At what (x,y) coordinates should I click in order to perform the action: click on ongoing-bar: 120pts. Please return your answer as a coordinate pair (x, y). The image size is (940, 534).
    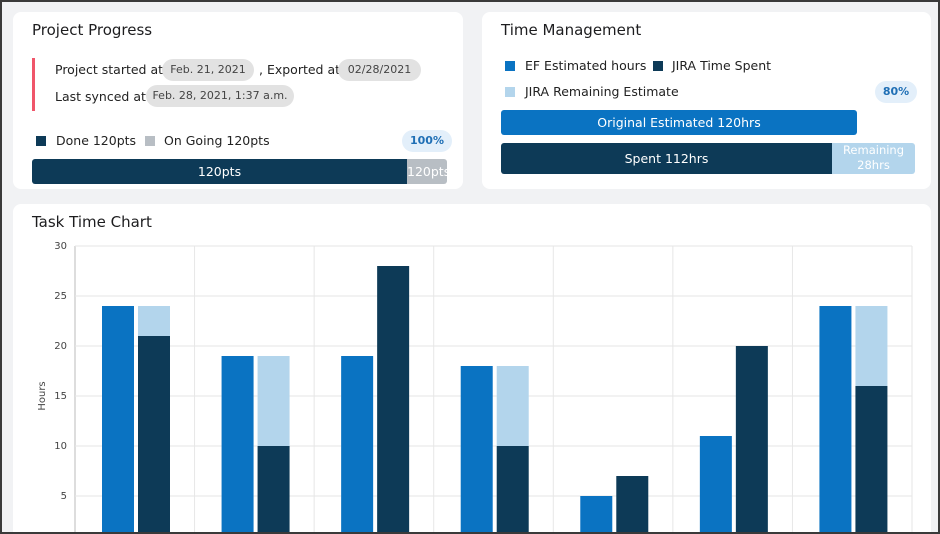
    Looking at the image, I should click on (428, 171).